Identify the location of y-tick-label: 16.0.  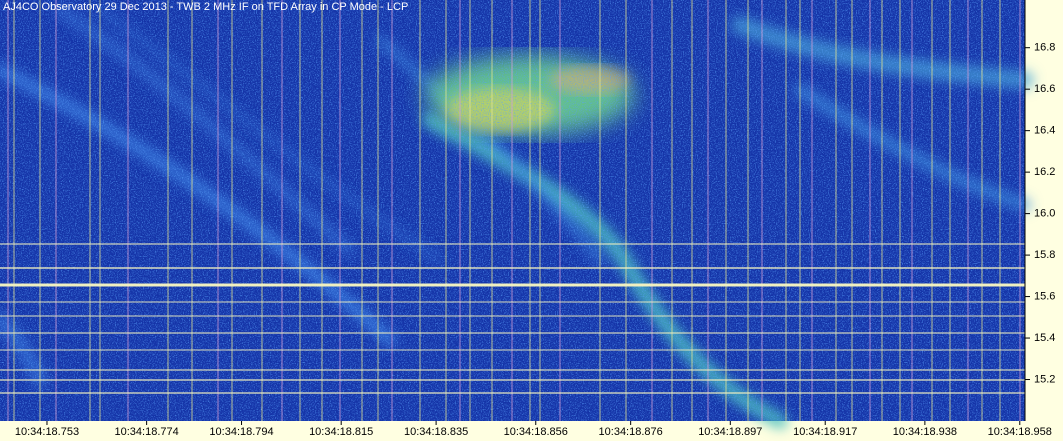
(1044, 214).